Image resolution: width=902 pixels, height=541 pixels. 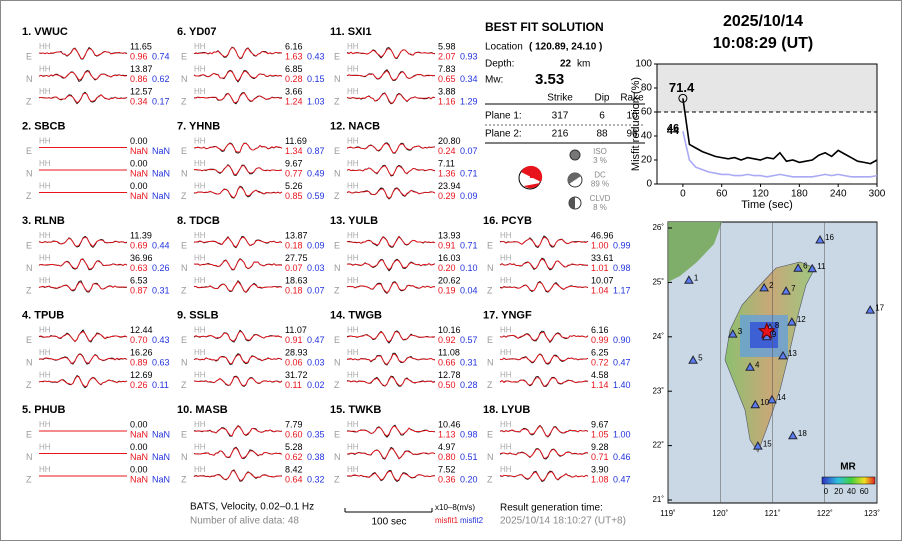 What do you see at coordinates (600, 175) in the screenshot?
I see `mt-component: DC` at bounding box center [600, 175].